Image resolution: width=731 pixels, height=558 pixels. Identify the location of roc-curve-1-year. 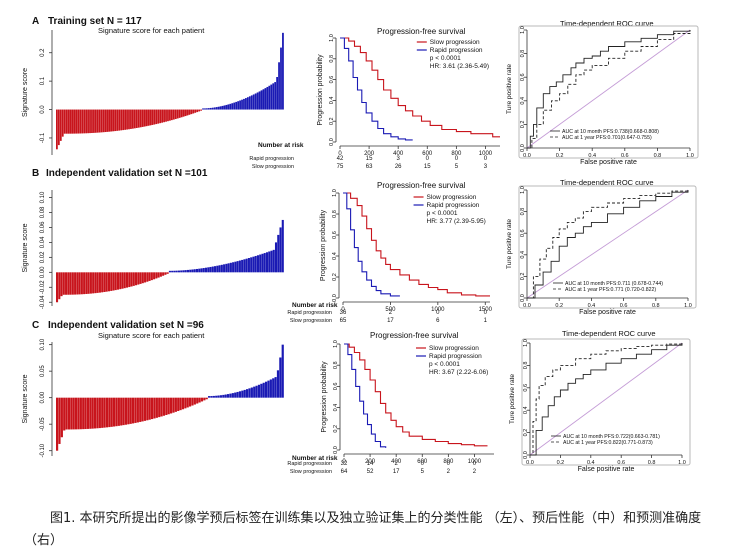
(609, 89).